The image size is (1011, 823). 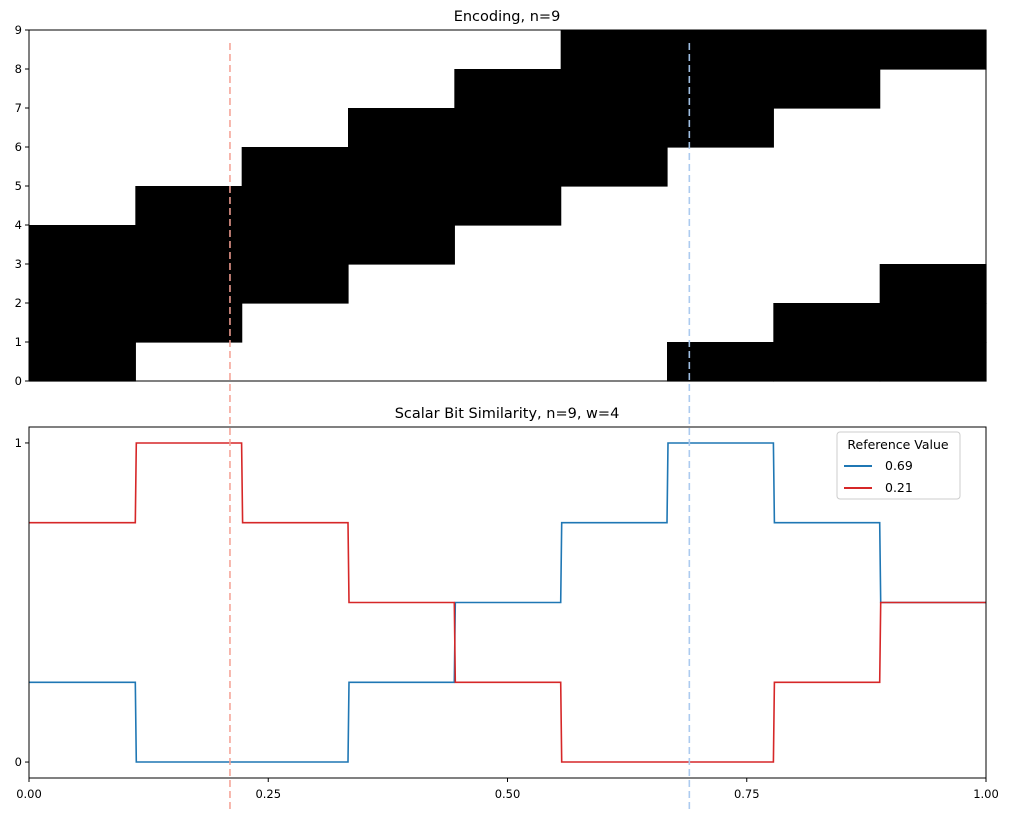 What do you see at coordinates (507, 17) in the screenshot?
I see `encoding-title: Encoding, n=9` at bounding box center [507, 17].